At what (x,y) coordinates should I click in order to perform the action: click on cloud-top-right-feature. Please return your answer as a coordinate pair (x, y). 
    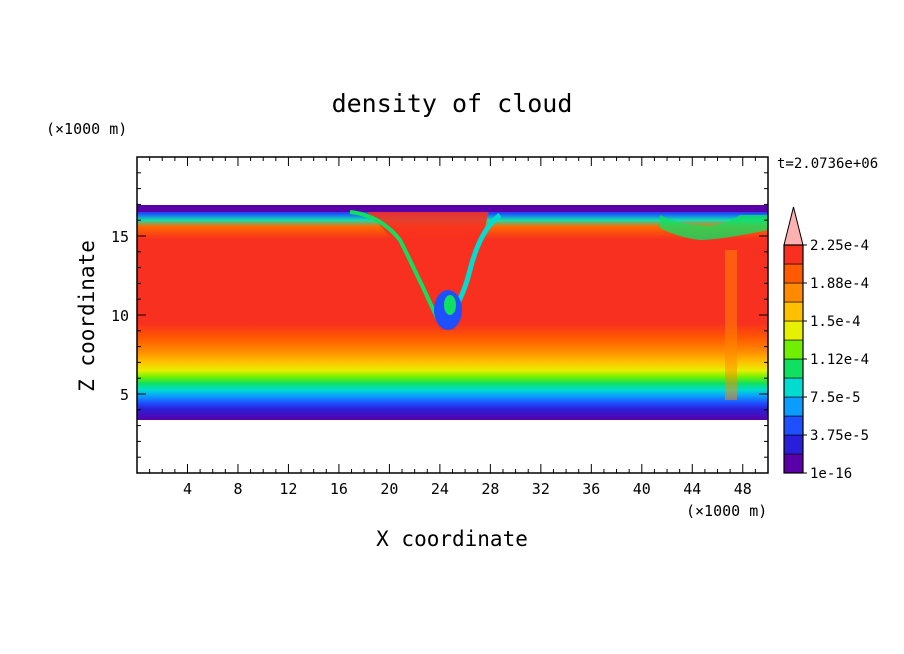
    Looking at the image, I should click on (714, 227).